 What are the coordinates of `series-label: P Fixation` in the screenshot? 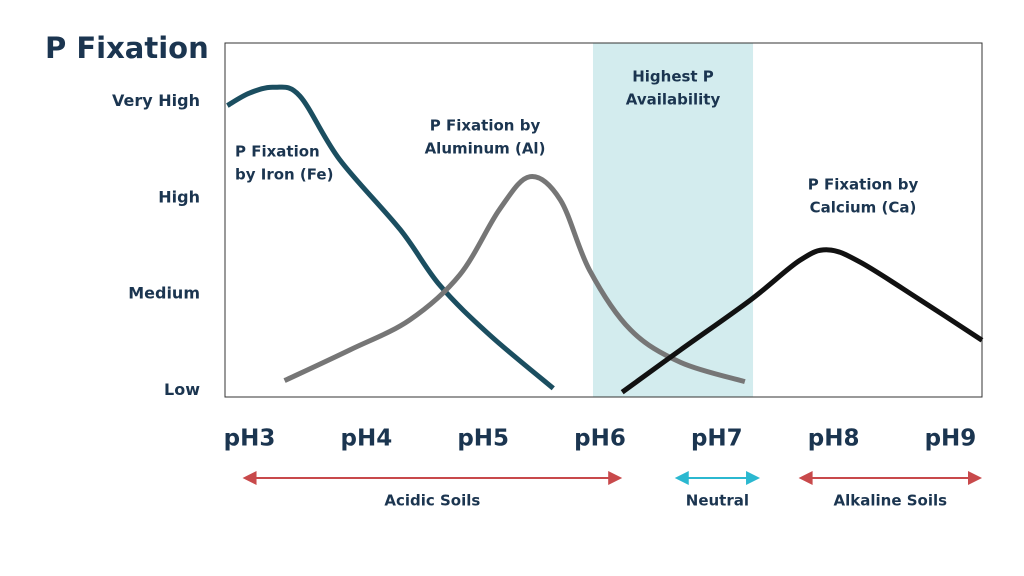 It's located at (277, 152).